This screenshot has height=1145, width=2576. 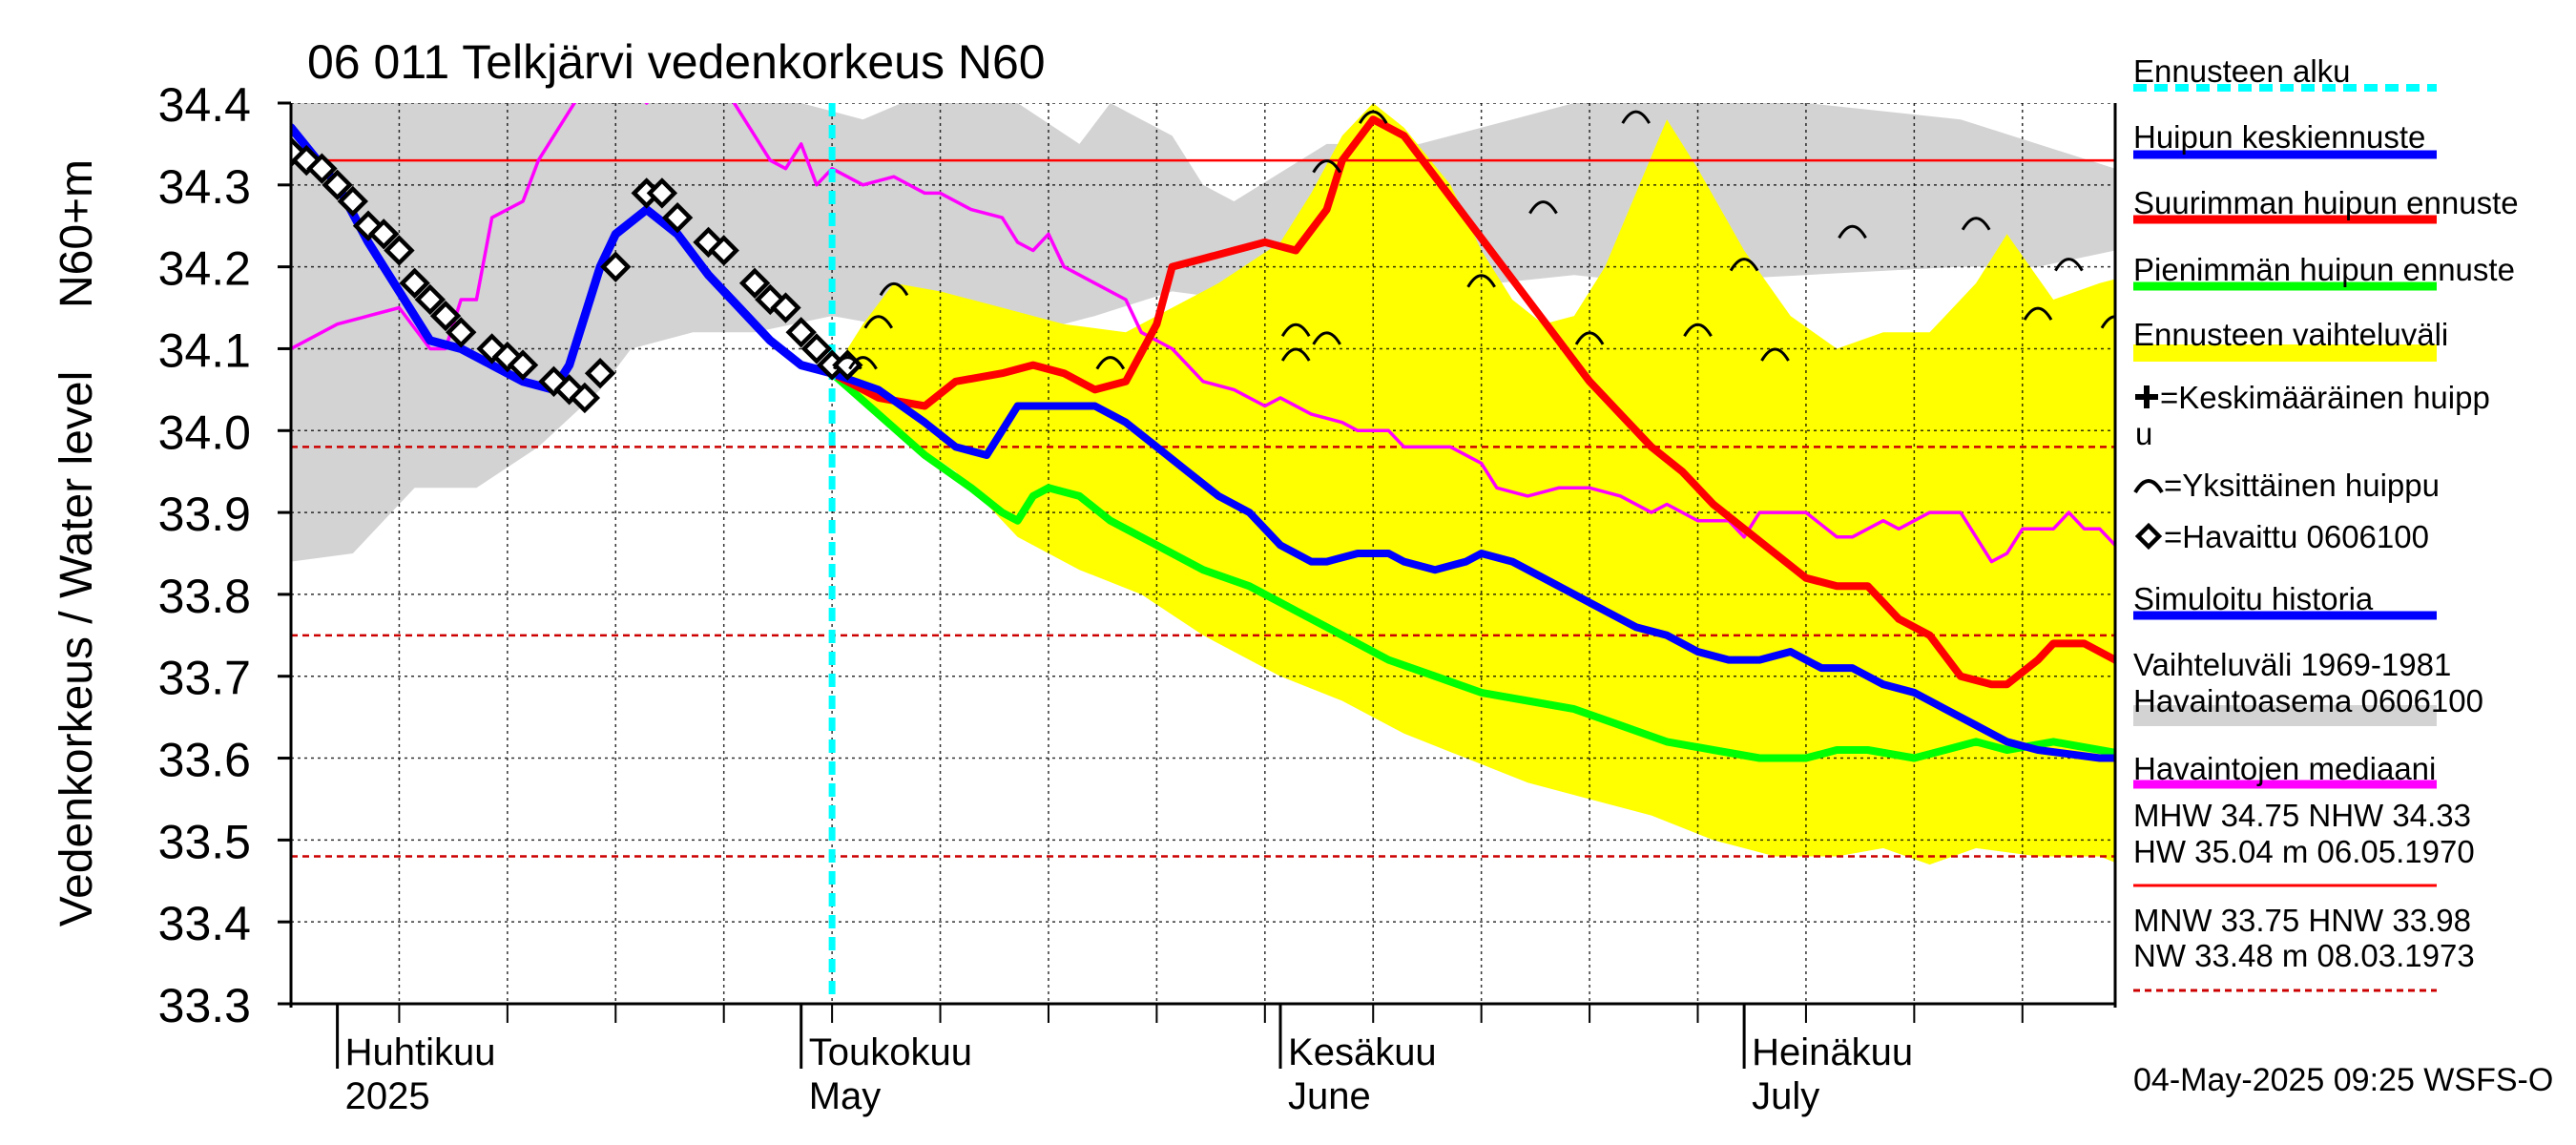 What do you see at coordinates (2290, 335) in the screenshot?
I see `legend-label: Ennusteen vaihteluväli` at bounding box center [2290, 335].